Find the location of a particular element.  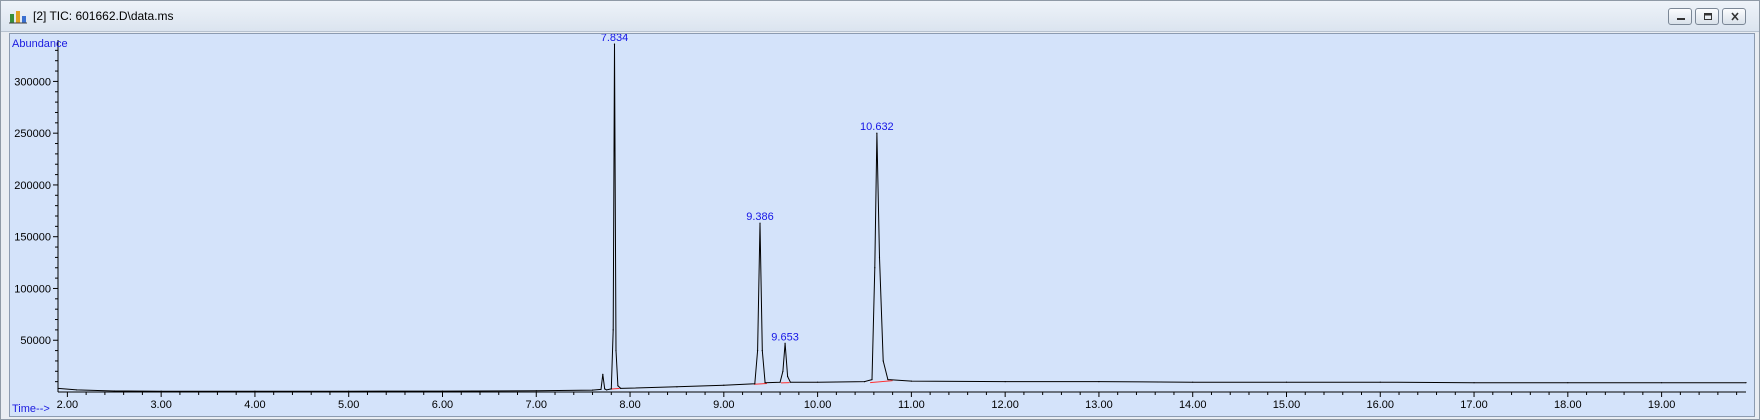

x-axis-title: Time--> is located at coordinates (31, 409).